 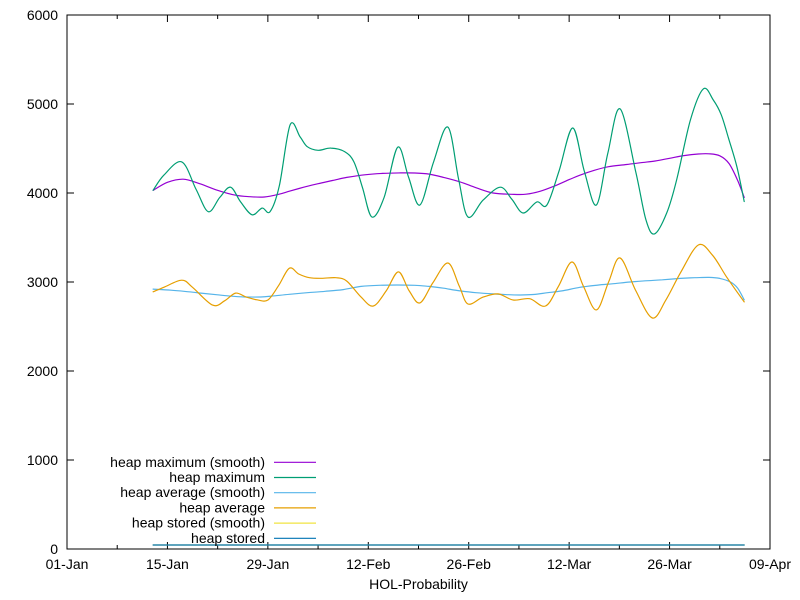 What do you see at coordinates (418, 584) in the screenshot?
I see `x-axis-title: HOL-Probability` at bounding box center [418, 584].